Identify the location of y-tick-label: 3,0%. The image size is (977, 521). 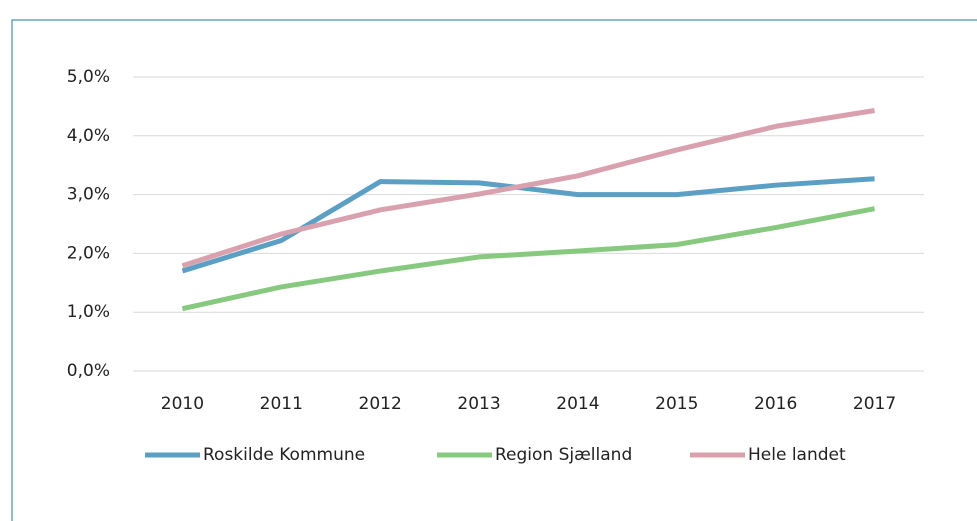
(88, 195).